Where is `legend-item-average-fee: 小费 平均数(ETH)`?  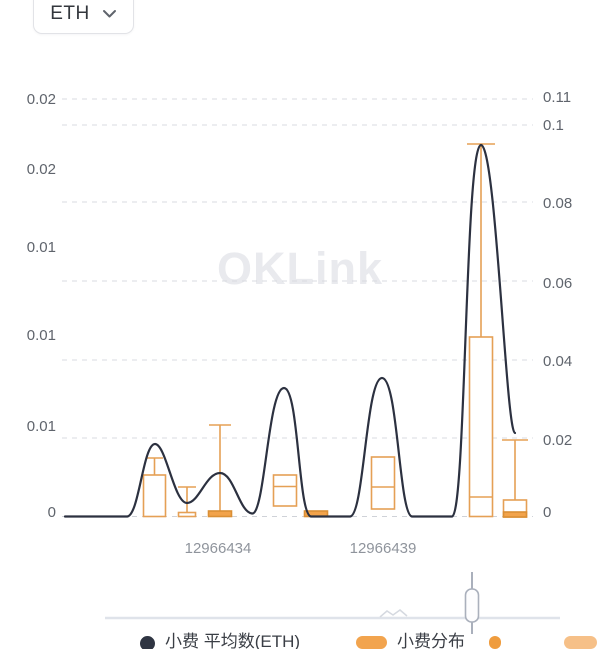
legend-item-average-fee: 小费 平均数(ETH) is located at coordinates (220, 640).